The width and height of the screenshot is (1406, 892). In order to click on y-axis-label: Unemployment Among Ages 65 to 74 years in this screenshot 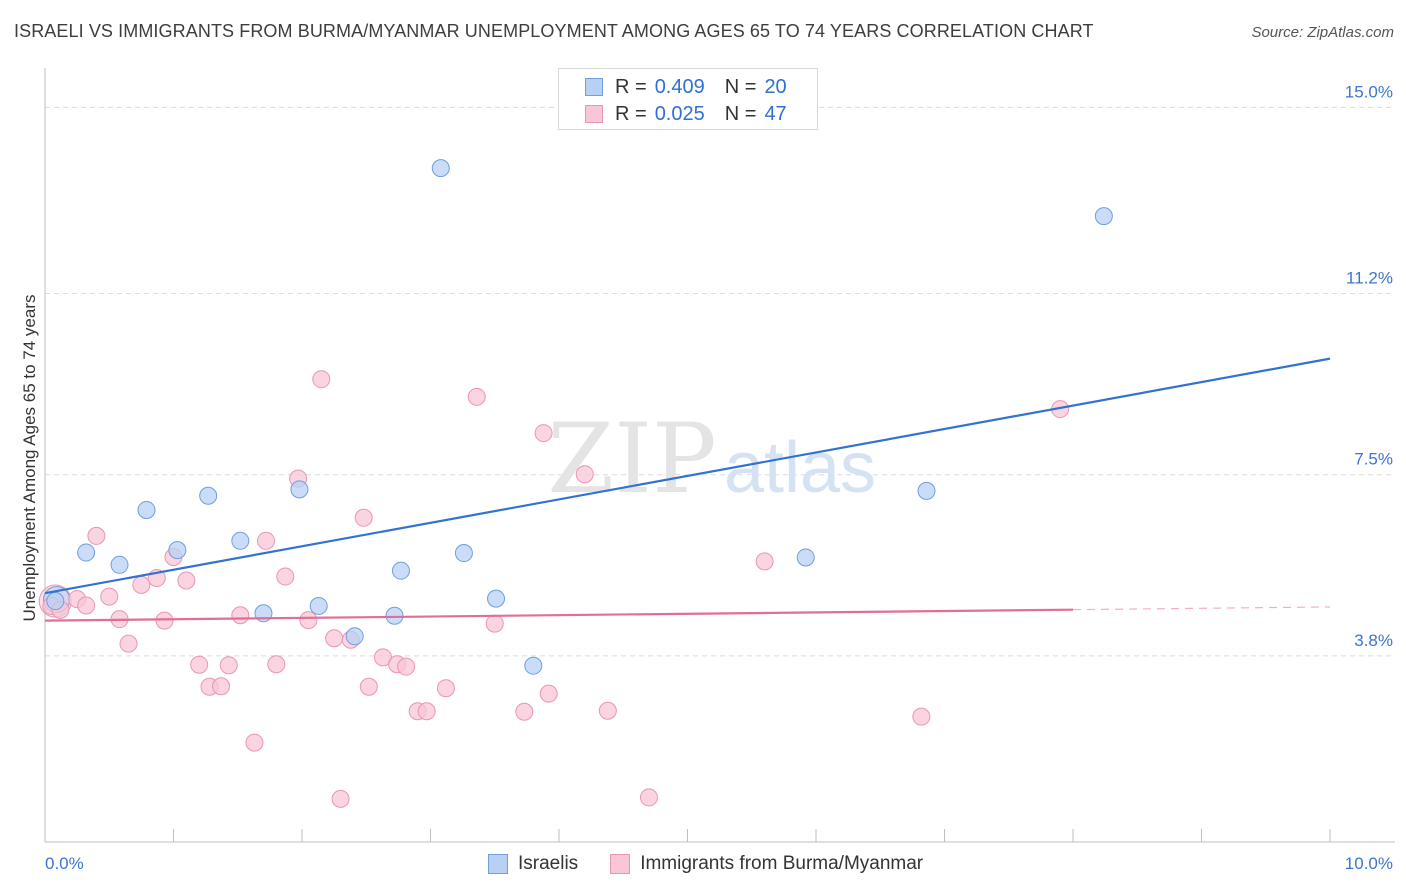, I will do `click(29, 458)`.